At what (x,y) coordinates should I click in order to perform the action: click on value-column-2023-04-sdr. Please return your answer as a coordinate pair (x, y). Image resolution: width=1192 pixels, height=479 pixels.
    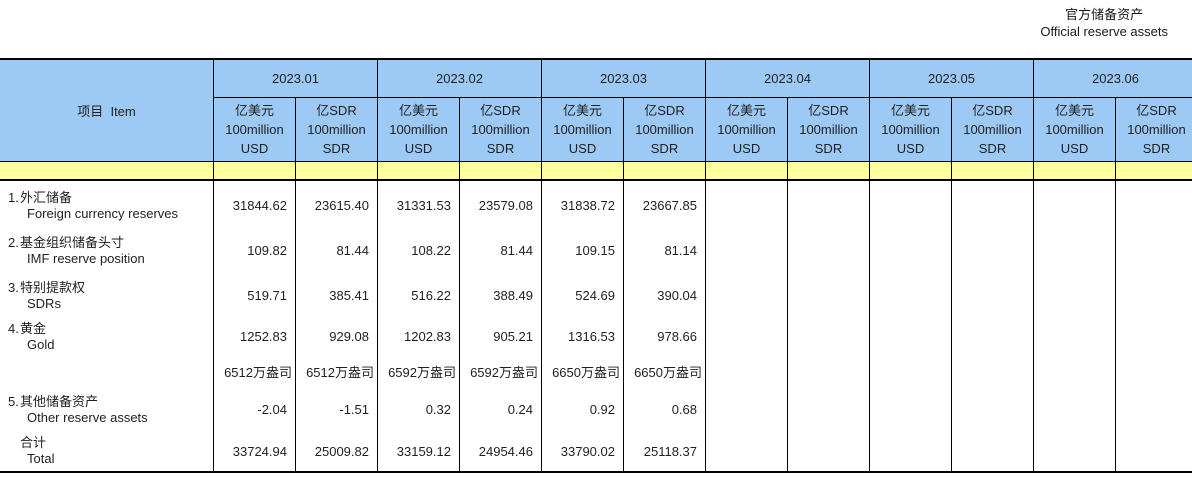
    Looking at the image, I should click on (828, 326).